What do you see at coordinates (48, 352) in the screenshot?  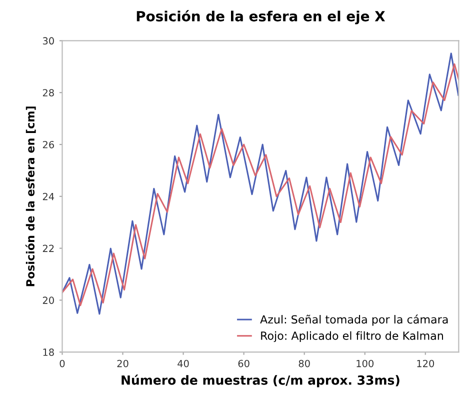 I see `y-tick-label: 18` at bounding box center [48, 352].